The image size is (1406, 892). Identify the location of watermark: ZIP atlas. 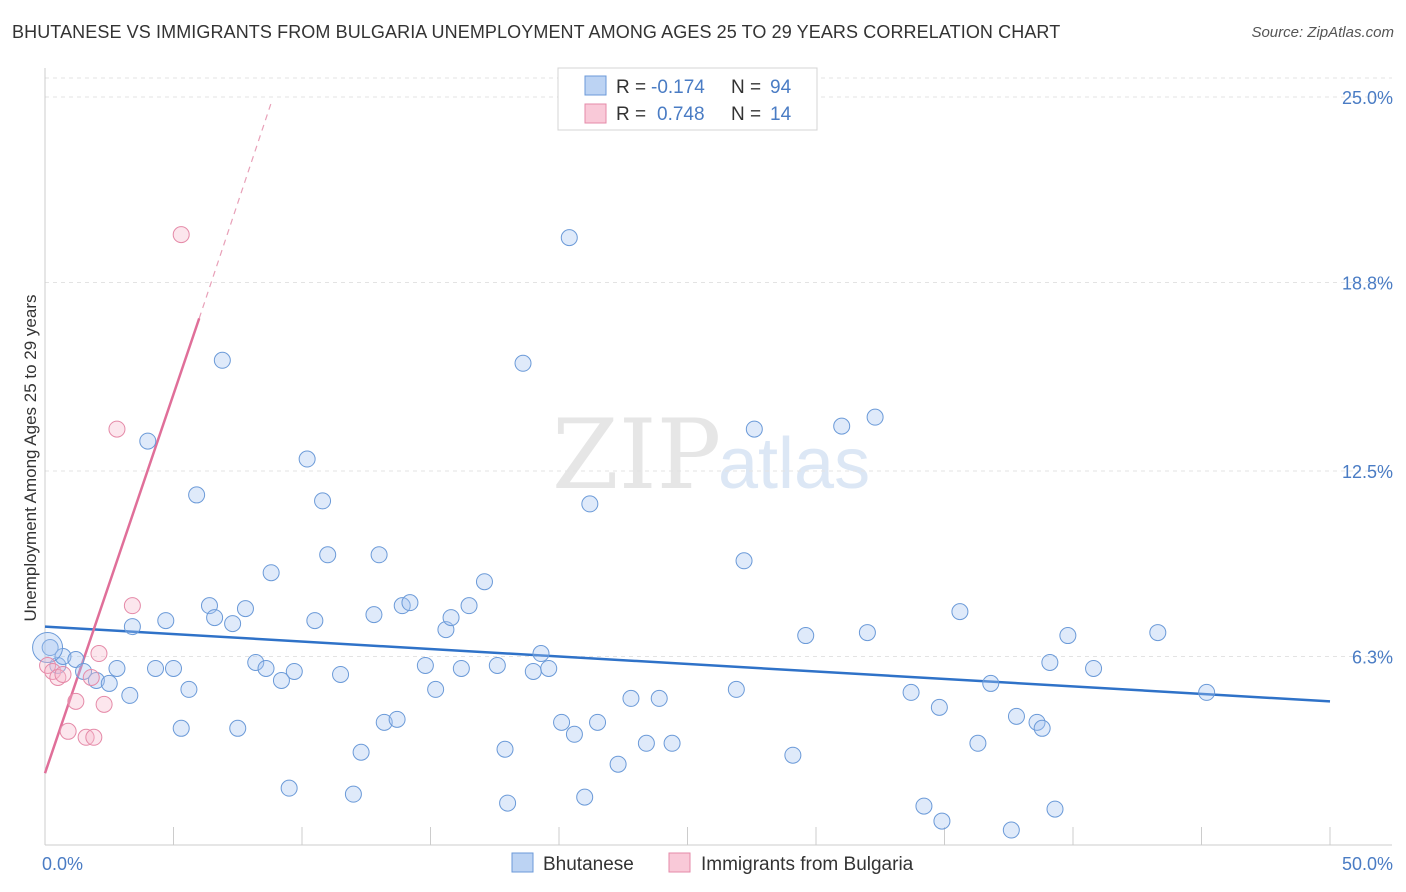
(711, 455).